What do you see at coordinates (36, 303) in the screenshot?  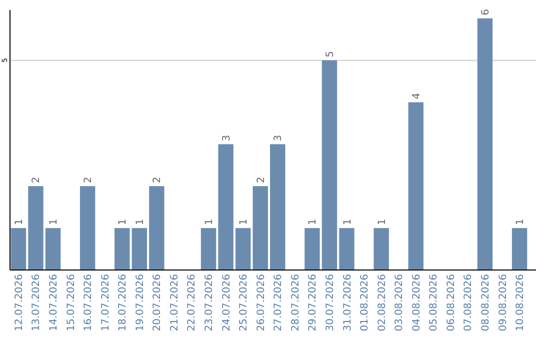 I see `x-tick-label: 13.07.2026` at bounding box center [36, 303].